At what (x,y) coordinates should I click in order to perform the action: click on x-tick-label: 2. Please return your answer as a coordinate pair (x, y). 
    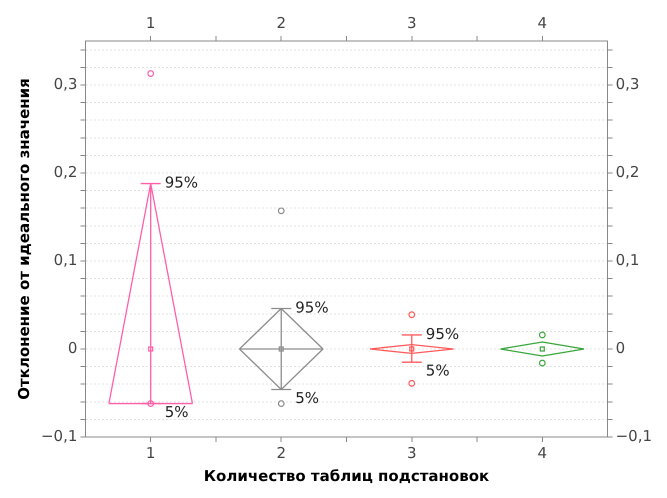
    Looking at the image, I should click on (281, 453).